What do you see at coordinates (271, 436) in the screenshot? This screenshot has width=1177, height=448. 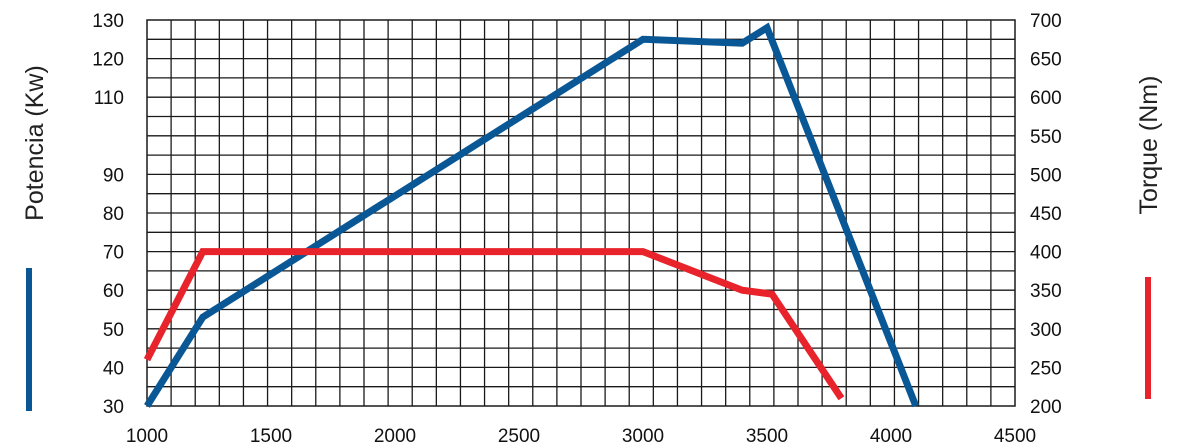 I see `x-tick-label: 1500` at bounding box center [271, 436].